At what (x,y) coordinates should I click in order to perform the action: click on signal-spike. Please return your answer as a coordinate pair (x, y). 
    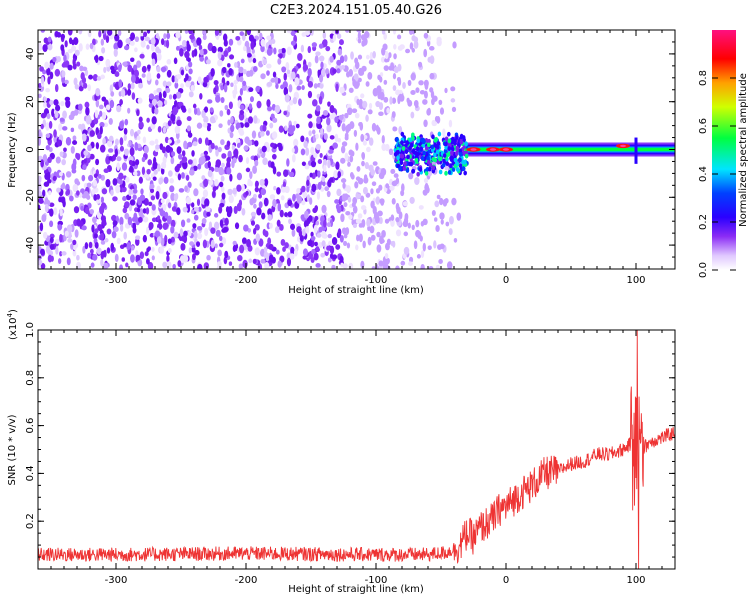
    Looking at the image, I should click on (636, 150).